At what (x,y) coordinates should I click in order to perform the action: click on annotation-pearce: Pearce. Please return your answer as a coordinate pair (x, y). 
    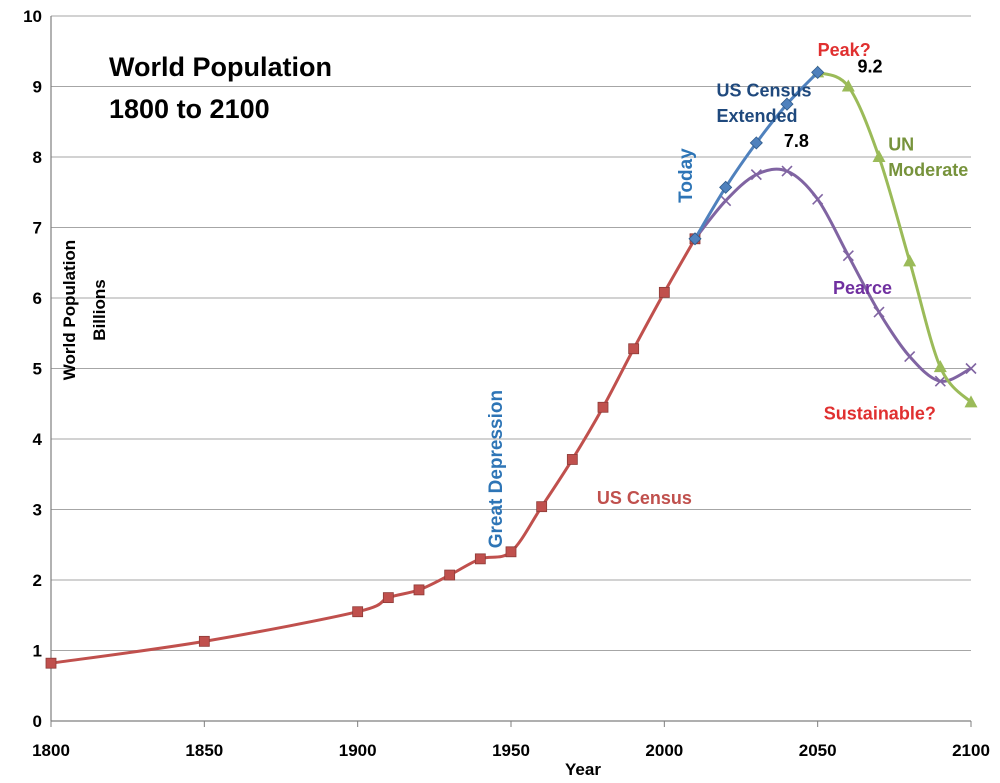
    Looking at the image, I should click on (862, 288).